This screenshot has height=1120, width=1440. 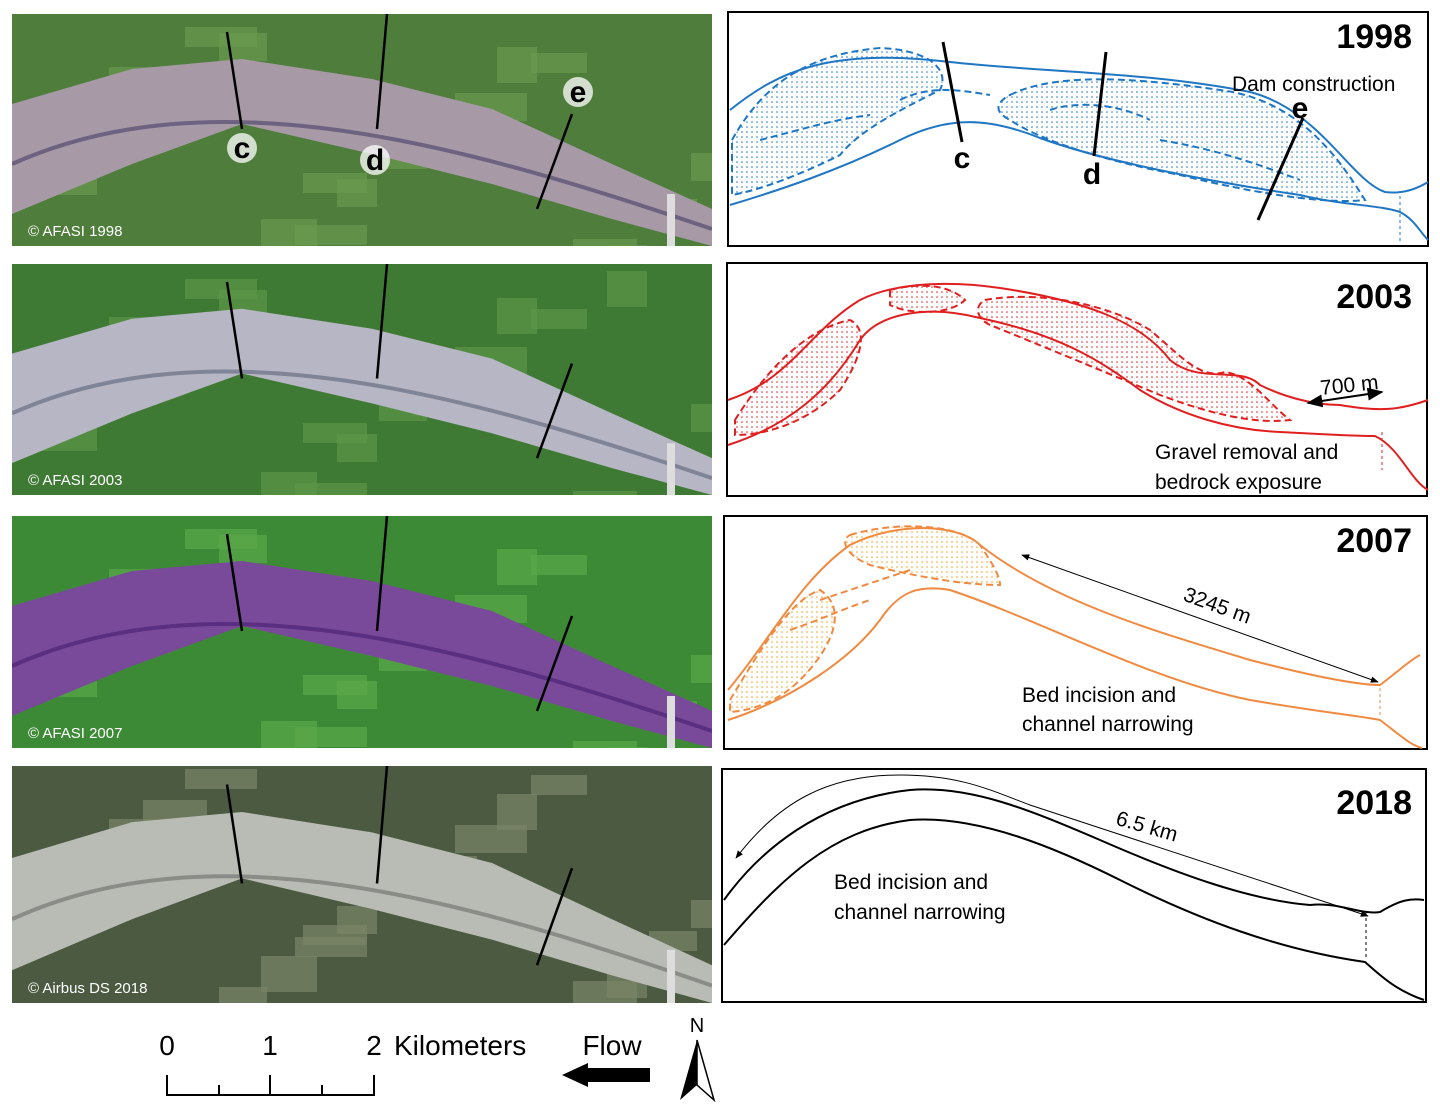 I want to click on section-badge, so click(x=578, y=92).